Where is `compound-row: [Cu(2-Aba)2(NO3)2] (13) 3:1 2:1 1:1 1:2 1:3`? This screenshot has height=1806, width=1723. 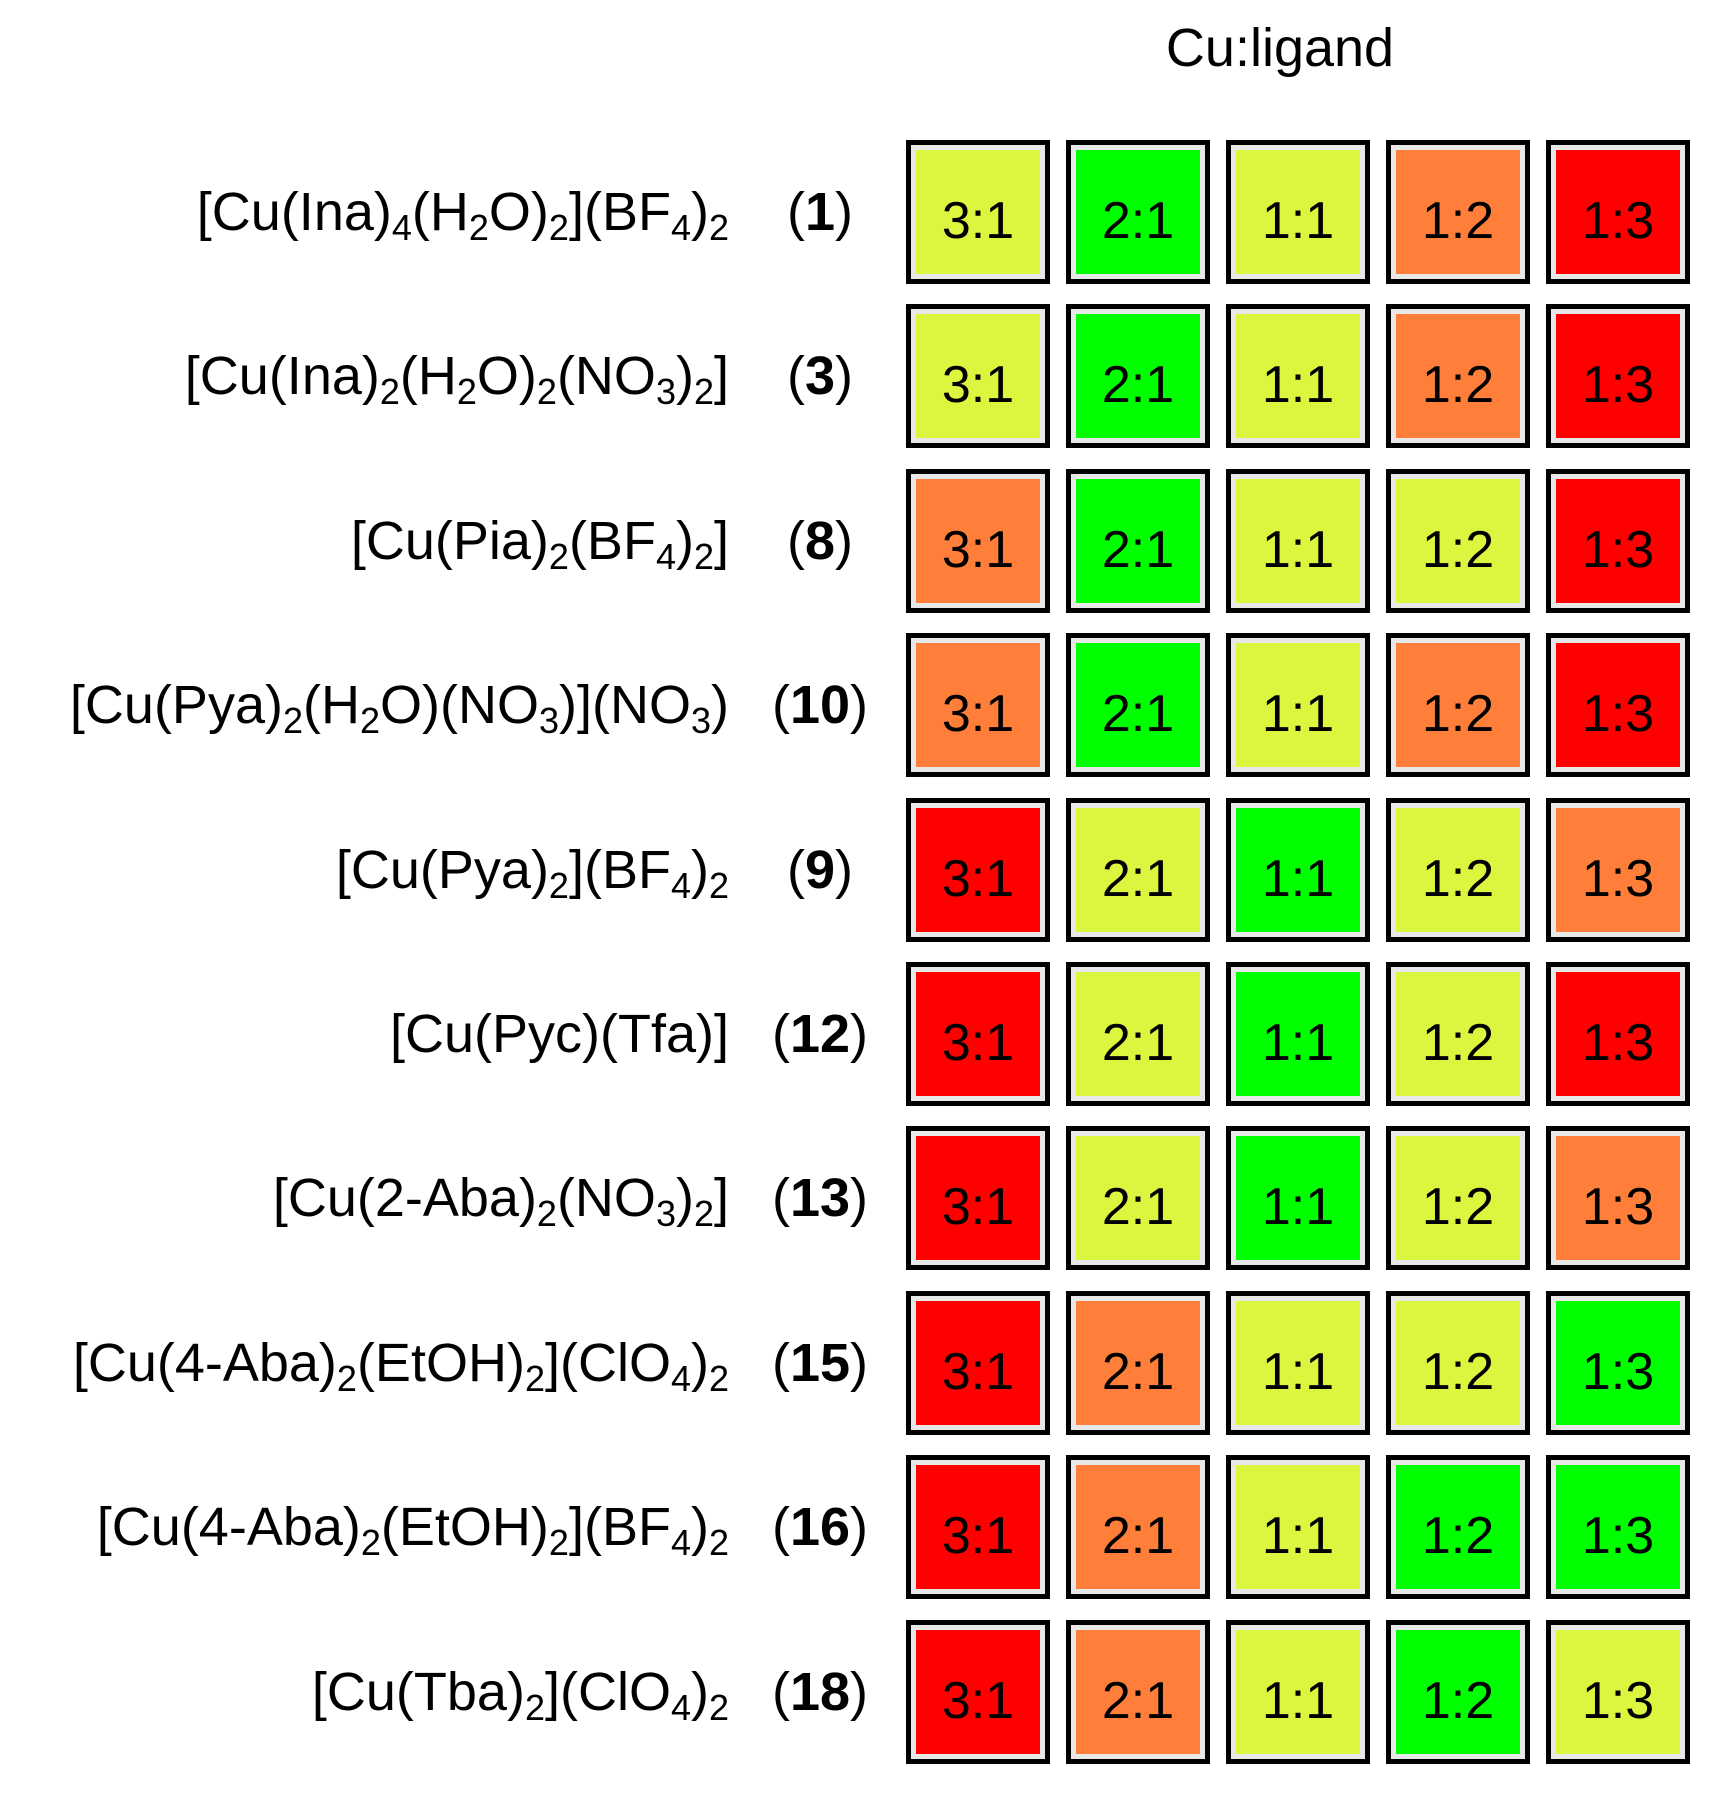 compound-row: [Cu(2-Aba)2(NO3)2] (13) 3:1 2:1 1:1 1:2 1:3 is located at coordinates (861, 1202).